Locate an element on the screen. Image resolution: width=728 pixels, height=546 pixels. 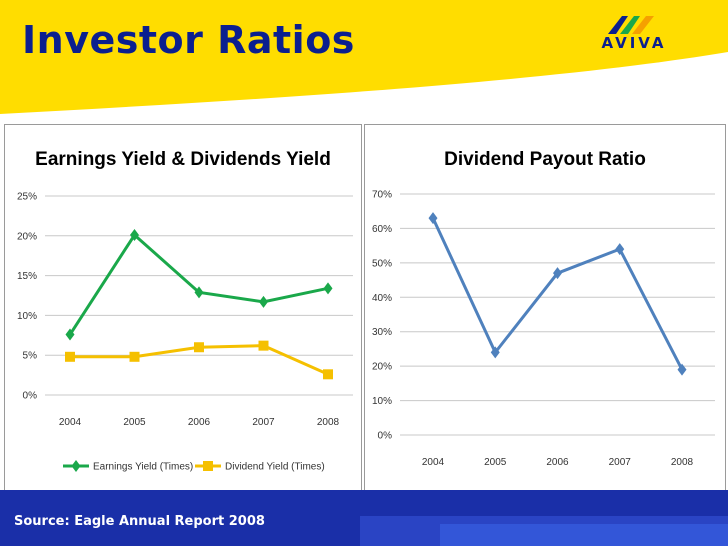
chart-title: Earnings Yield & Dividends Yield is located at coordinates (183, 159).